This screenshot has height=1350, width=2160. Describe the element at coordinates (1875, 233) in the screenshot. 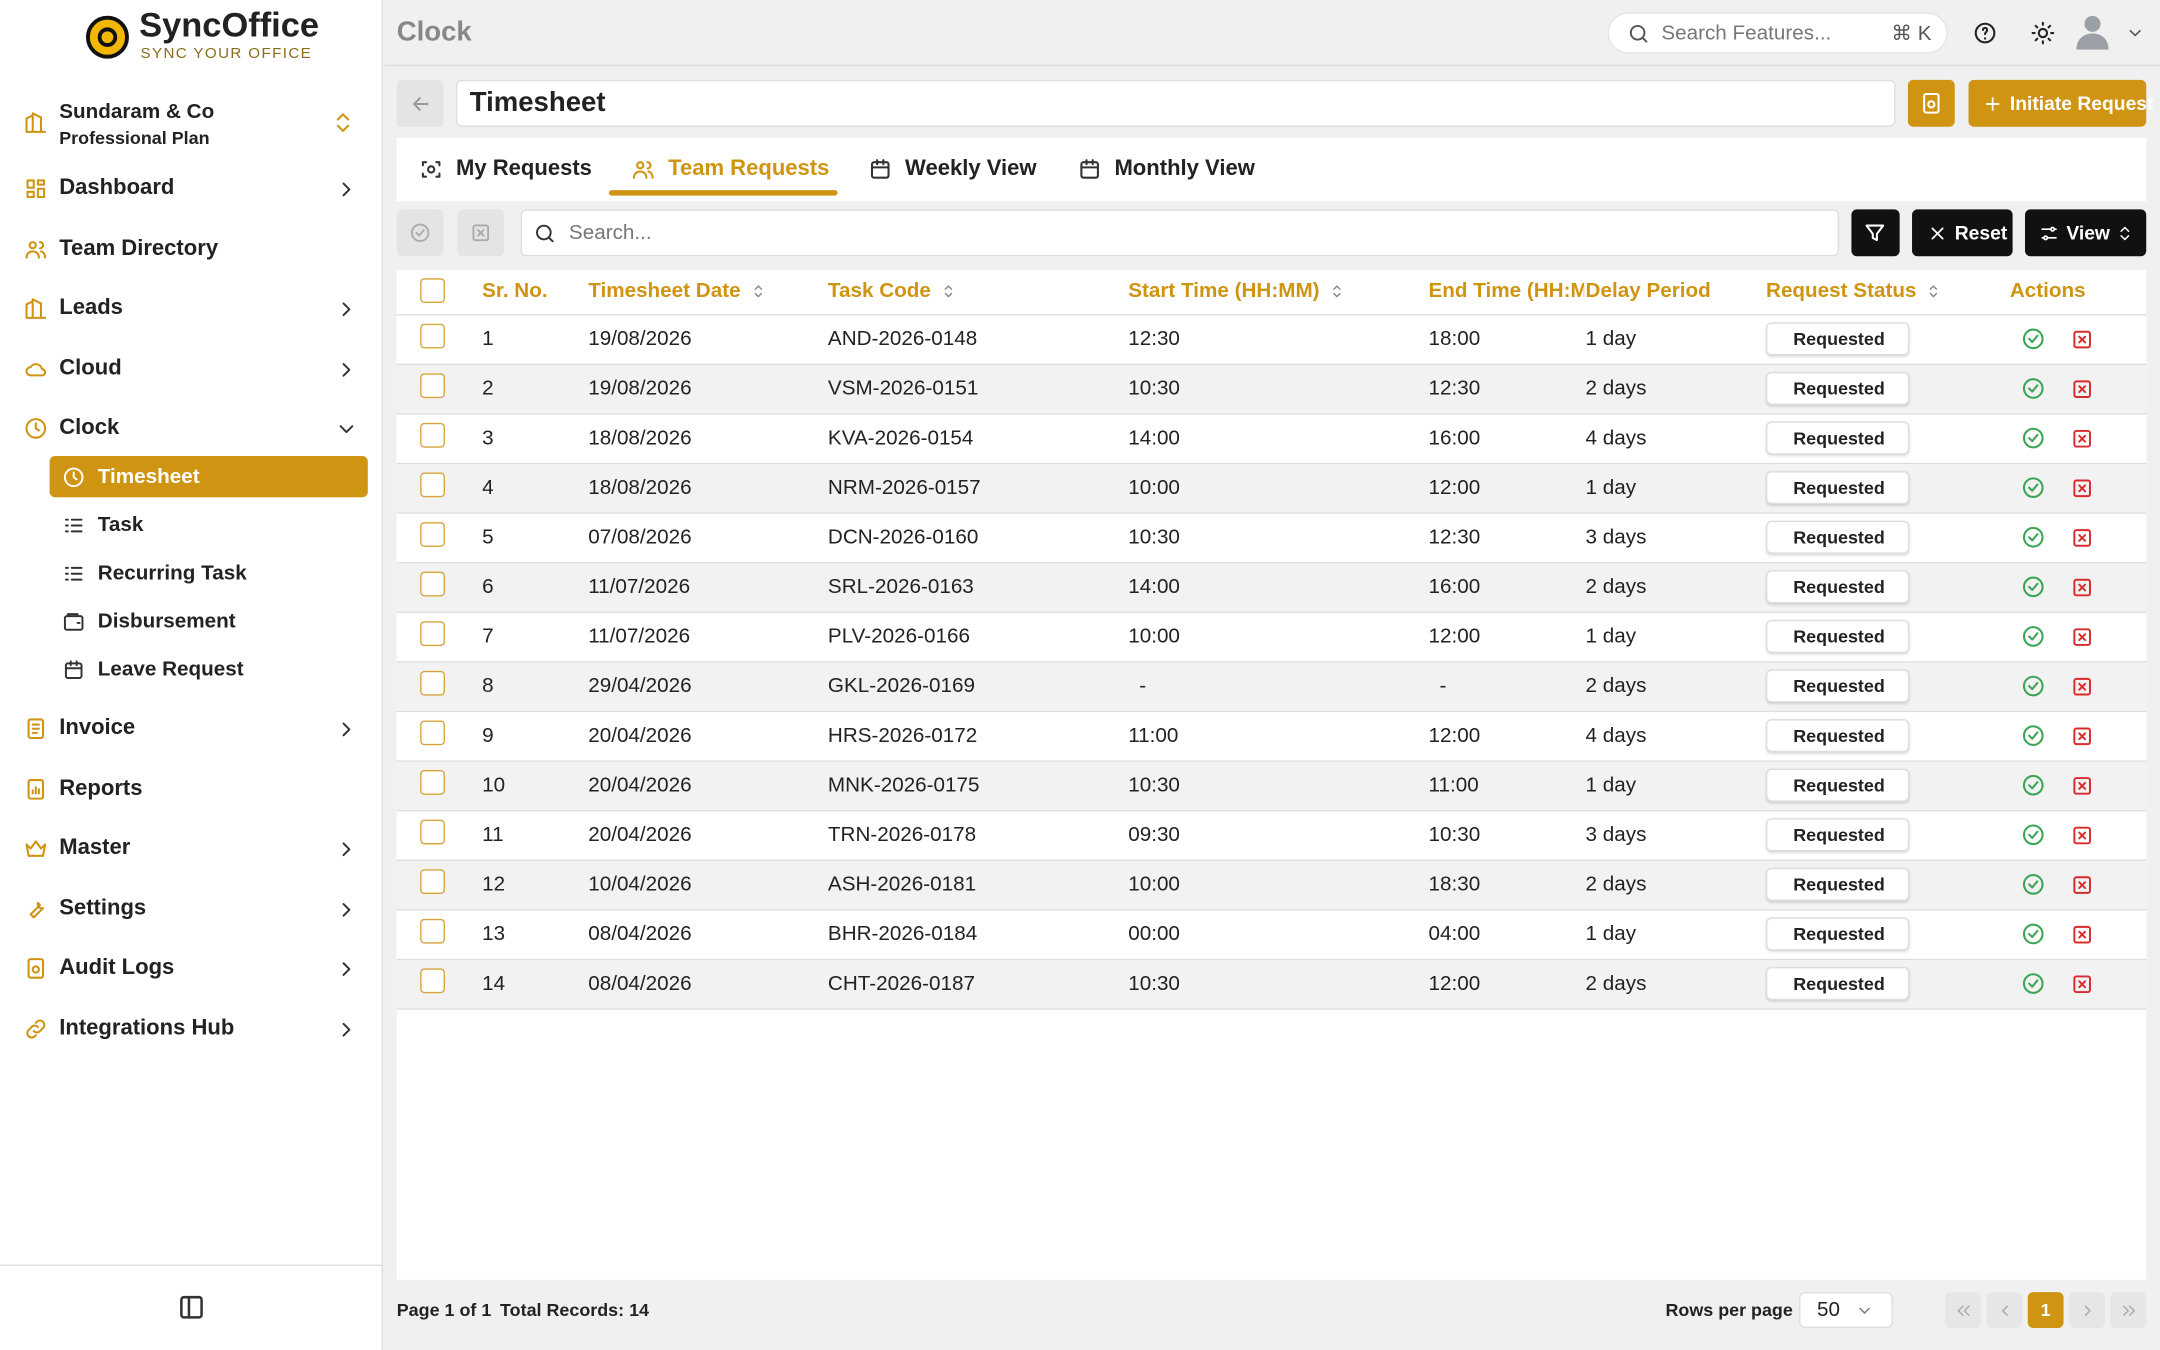

I see `filter-button` at that location.